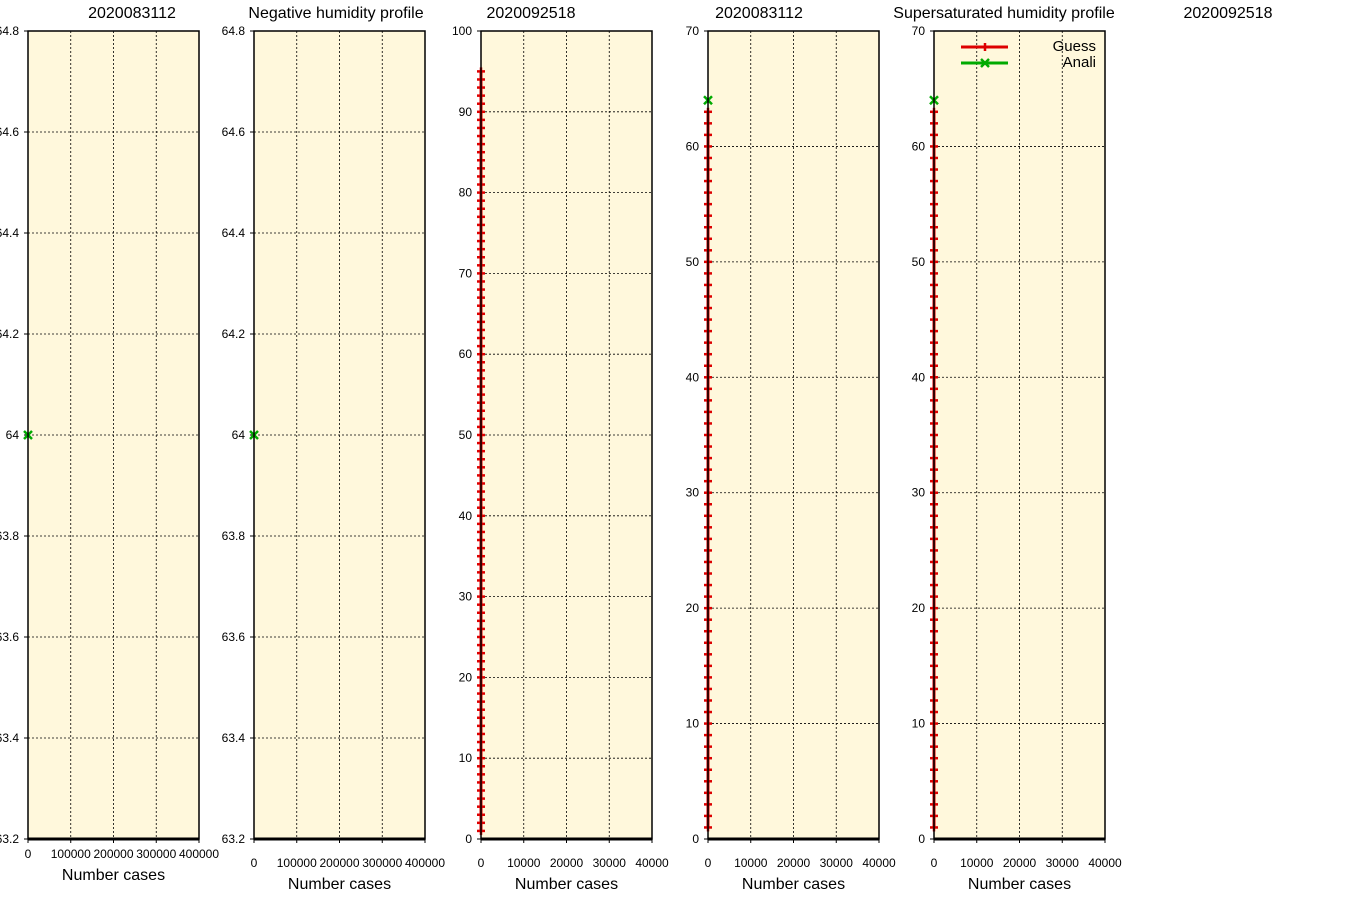 The height and width of the screenshot is (900, 1360). I want to click on legend-entry-guess: Guess, so click(1028, 46).